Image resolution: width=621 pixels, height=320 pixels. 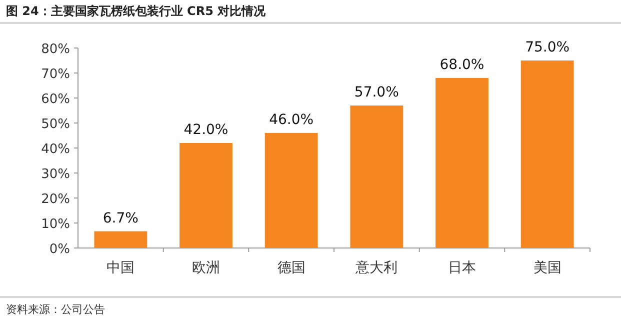 I want to click on x-tick-label: 德国, so click(x=291, y=268).